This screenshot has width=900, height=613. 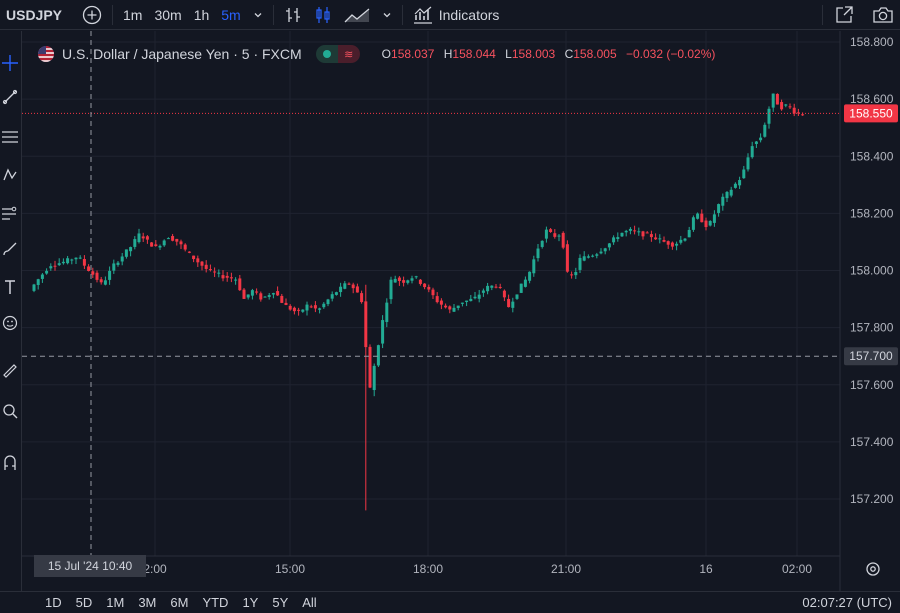 What do you see at coordinates (844, 15) in the screenshot?
I see `fullscreen-button` at bounding box center [844, 15].